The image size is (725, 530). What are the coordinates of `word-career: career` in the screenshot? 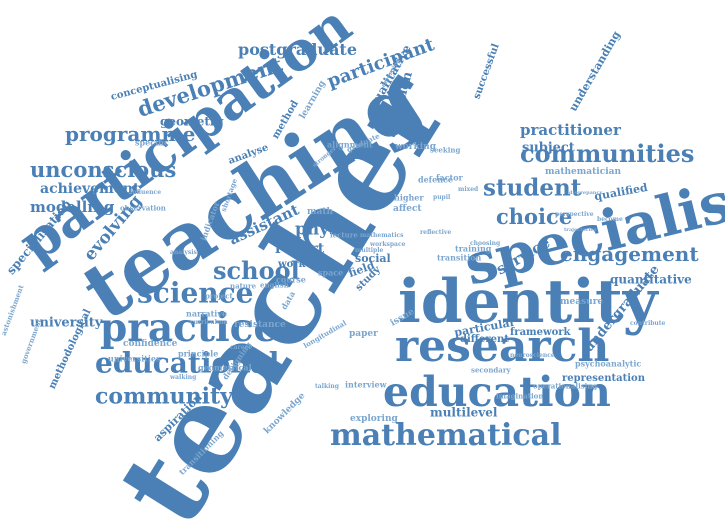 It's located at (241, 348).